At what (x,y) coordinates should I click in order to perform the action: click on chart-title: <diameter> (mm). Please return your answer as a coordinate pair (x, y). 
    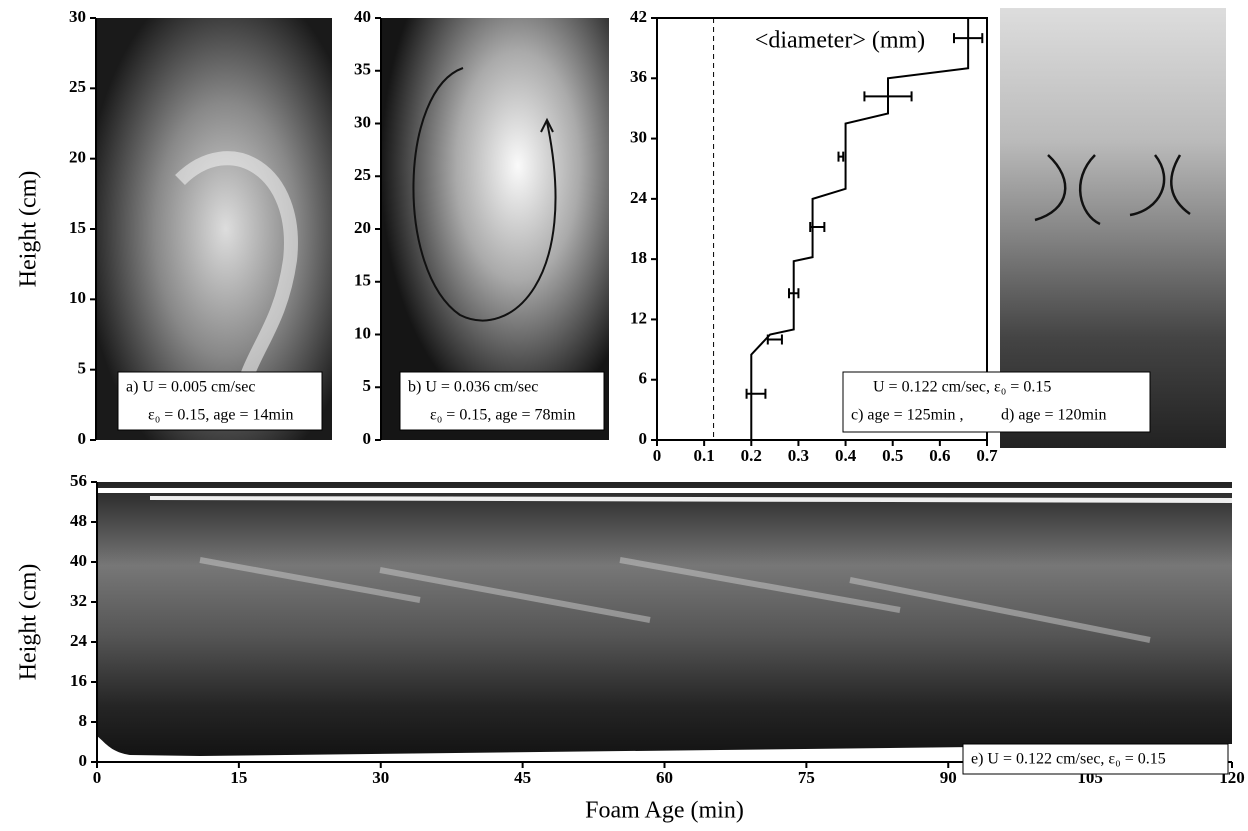
    Looking at the image, I should click on (840, 41).